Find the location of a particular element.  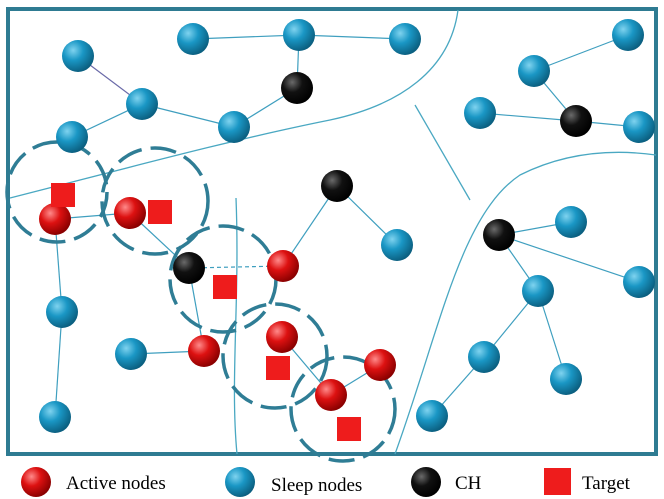

legend-sleep-label: Sleep nodes is located at coordinates (316, 485).